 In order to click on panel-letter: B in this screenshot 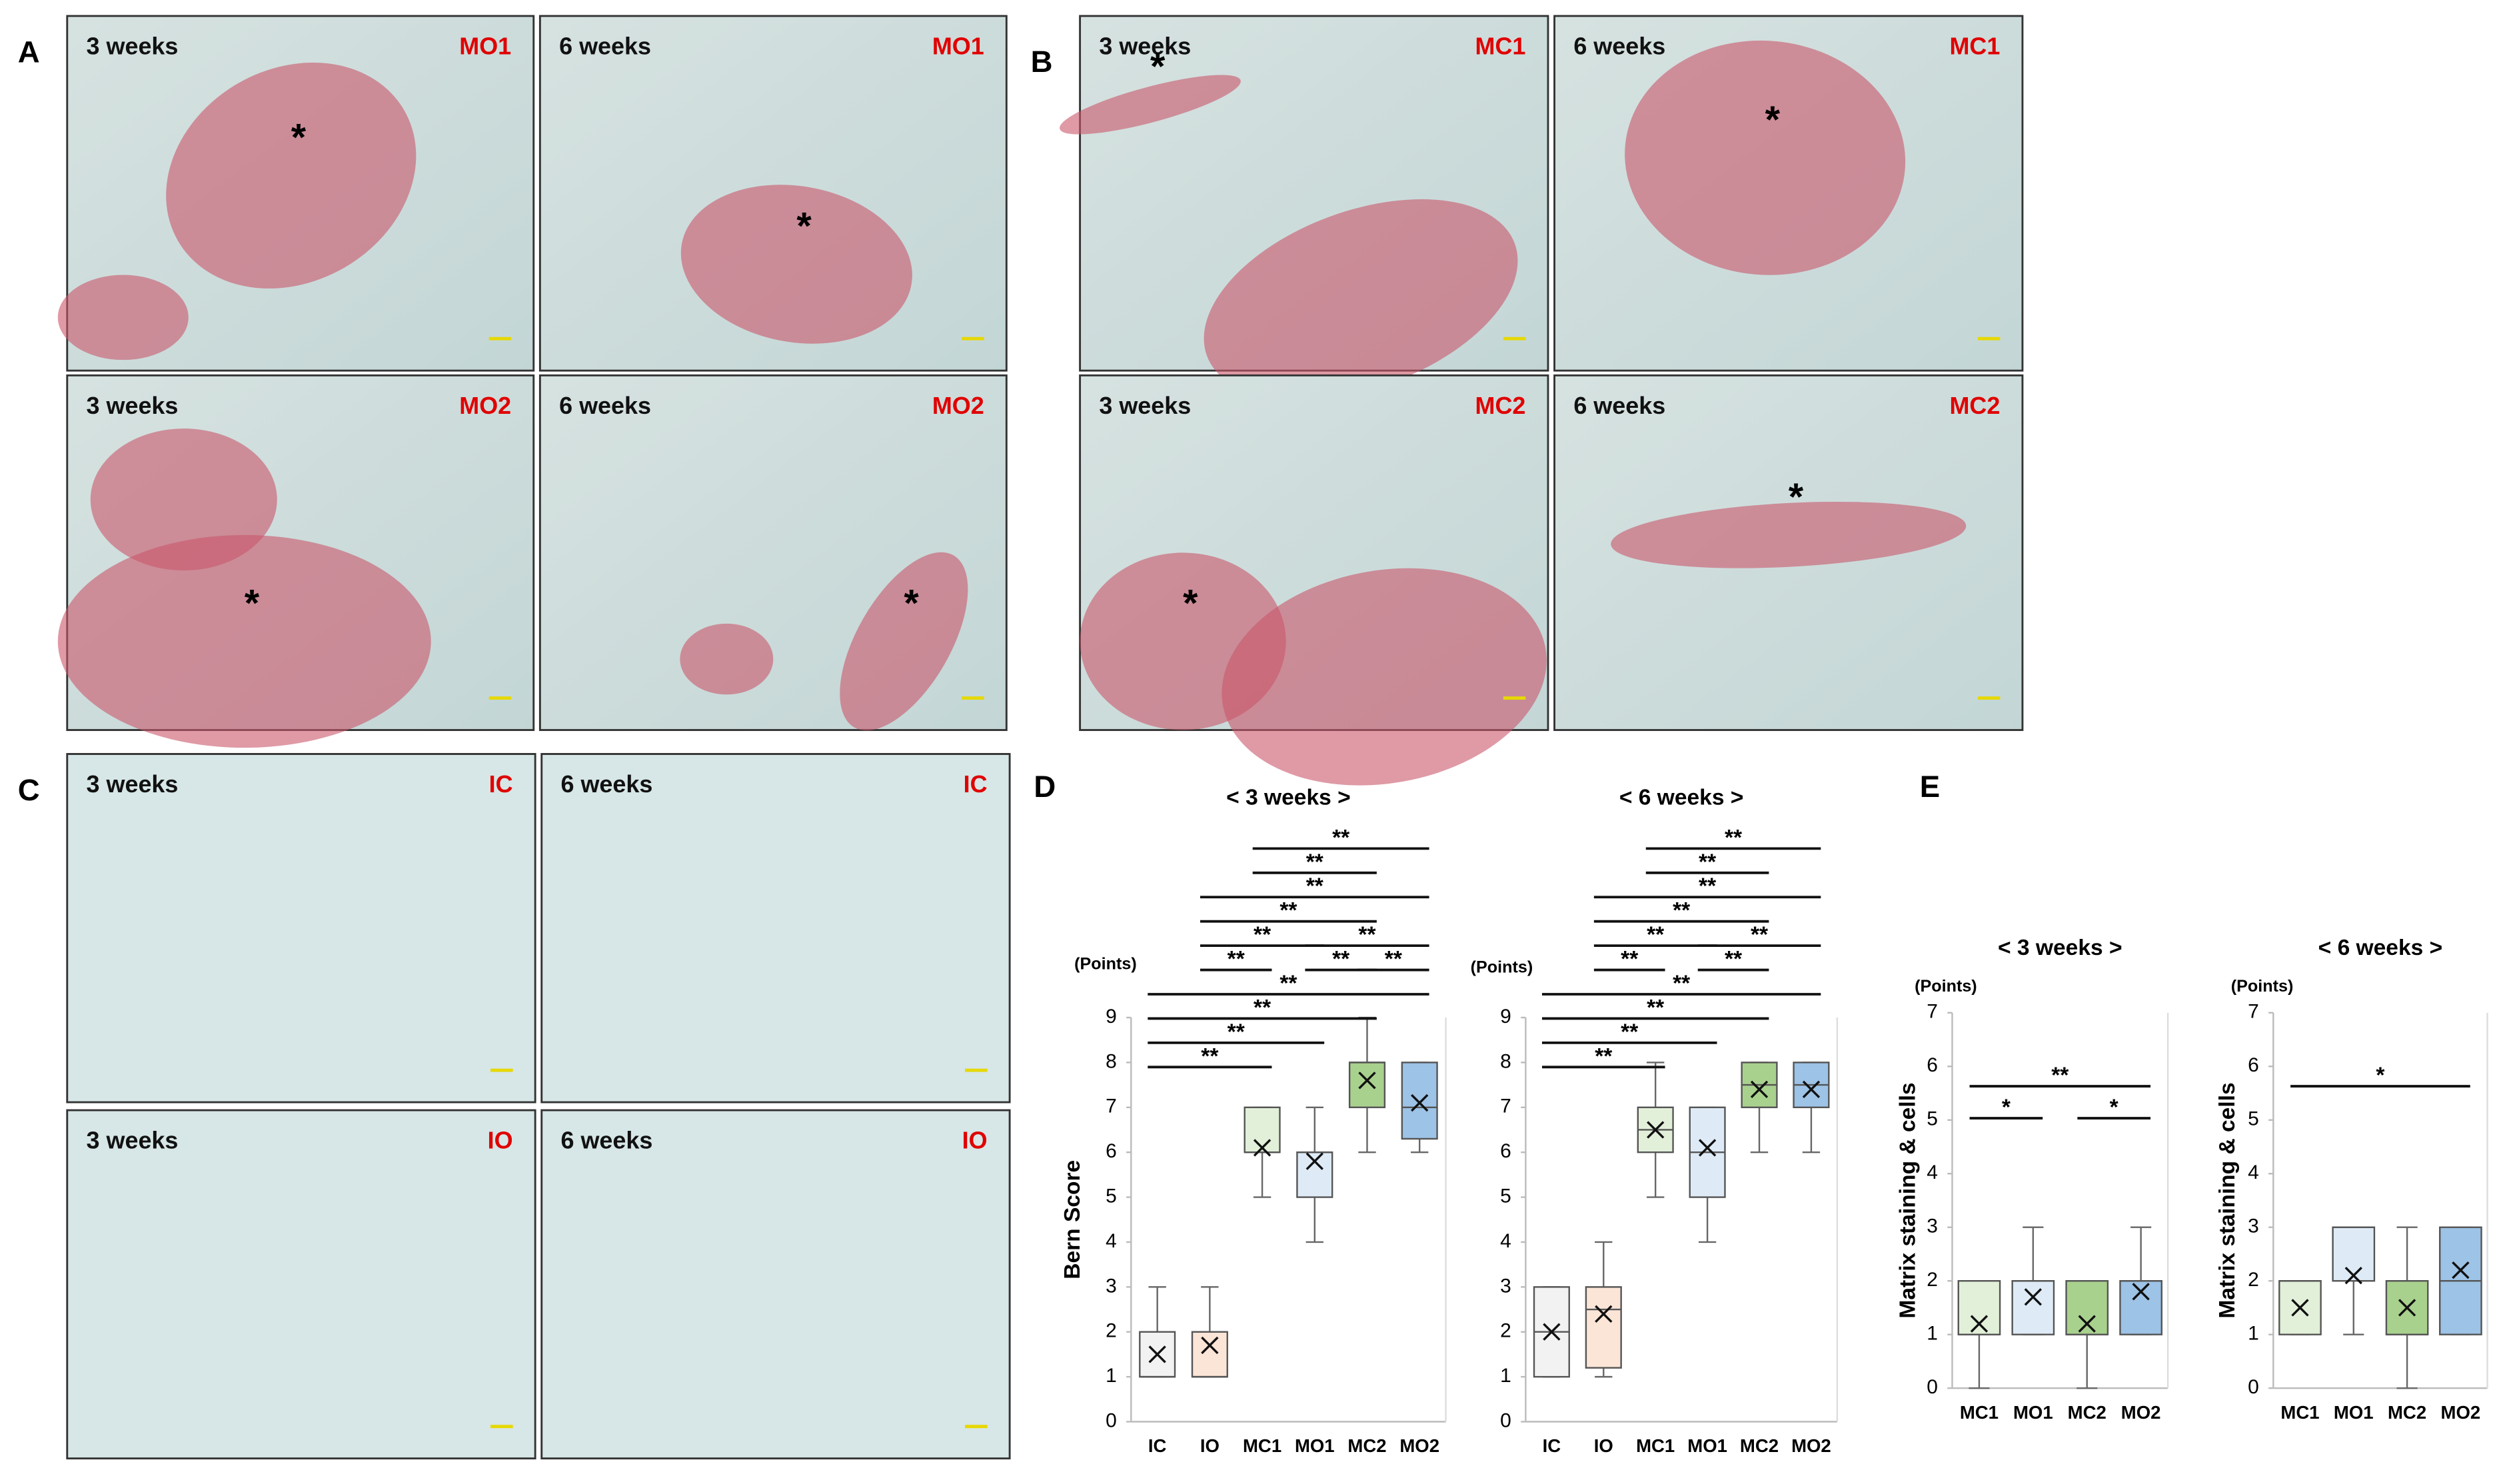, I will do `click(1042, 62)`.